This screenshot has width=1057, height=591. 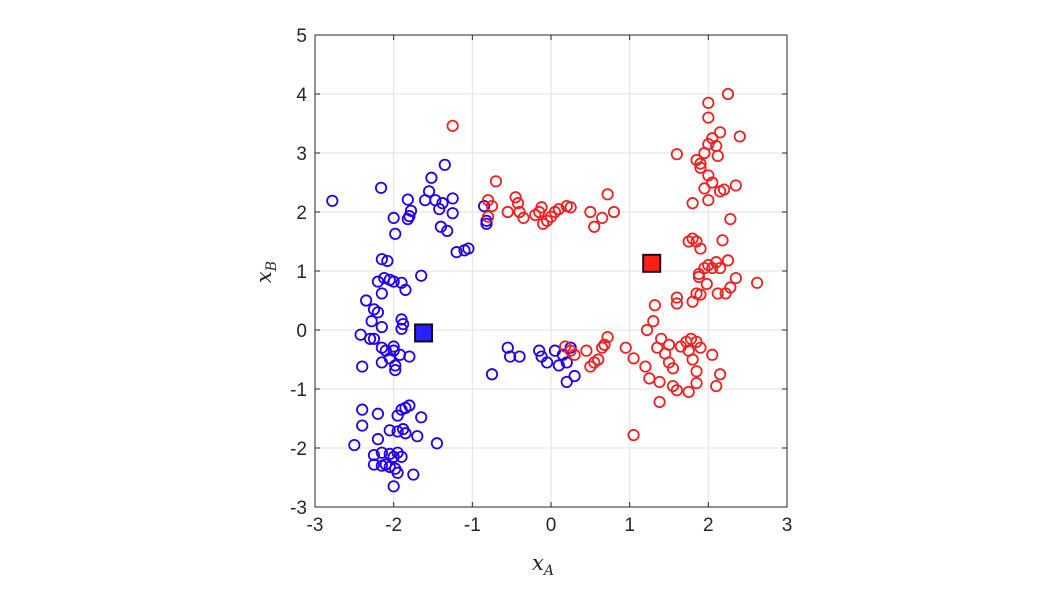 What do you see at coordinates (298, 508) in the screenshot?
I see `y-tick-label: -3` at bounding box center [298, 508].